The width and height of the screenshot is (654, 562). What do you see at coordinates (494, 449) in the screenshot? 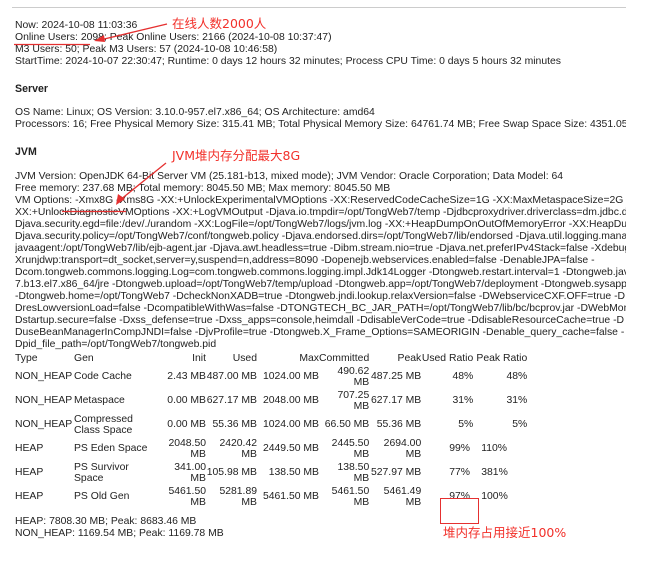
I see `table-cell: 110%` at bounding box center [494, 449].